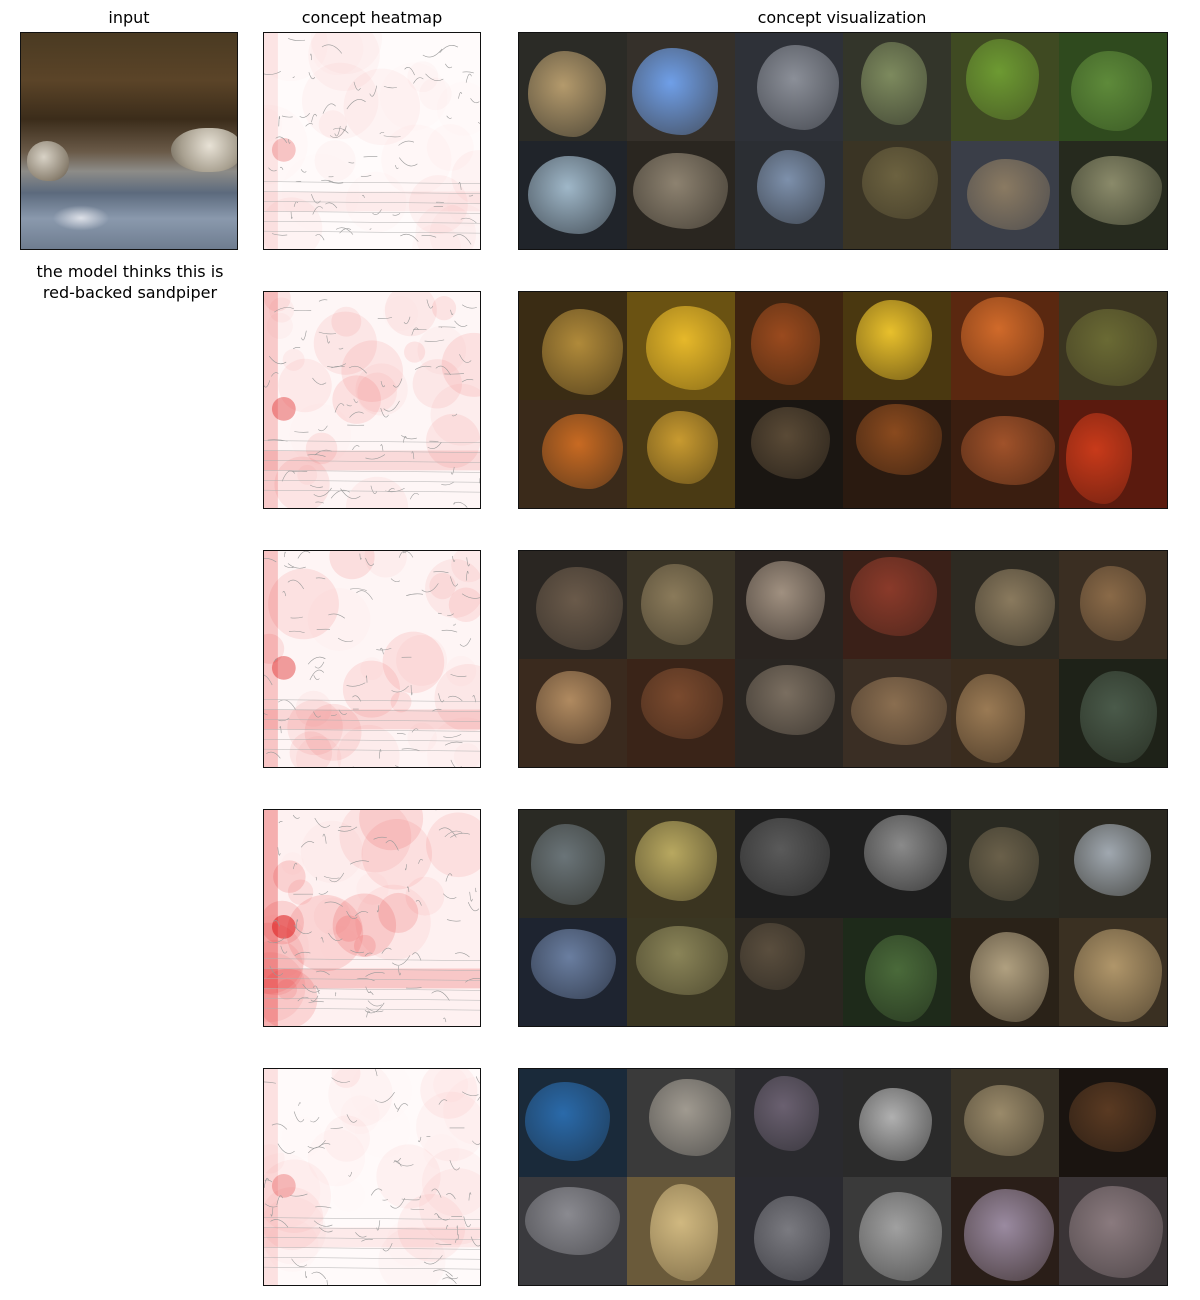  I want to click on tile-dark-blinds, so click(1113, 1123).